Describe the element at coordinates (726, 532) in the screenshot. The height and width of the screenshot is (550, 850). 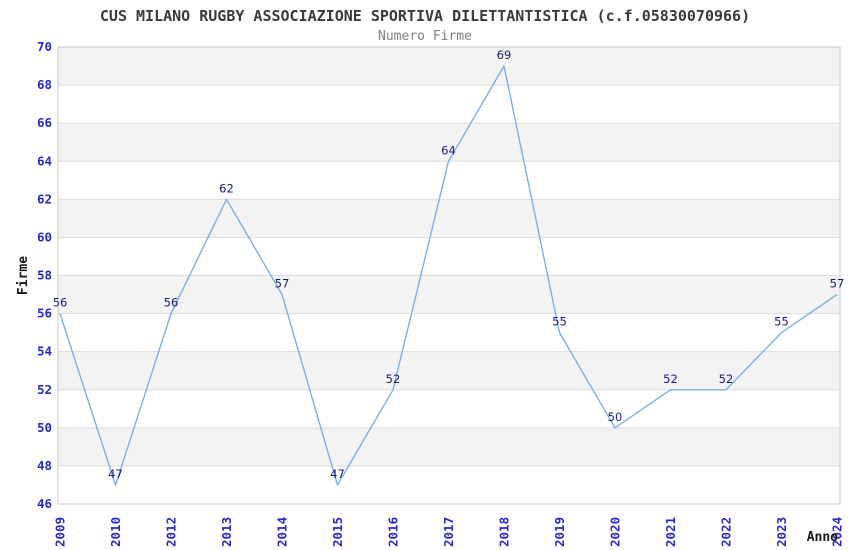
I see `x-tick-label: 2022` at that location.